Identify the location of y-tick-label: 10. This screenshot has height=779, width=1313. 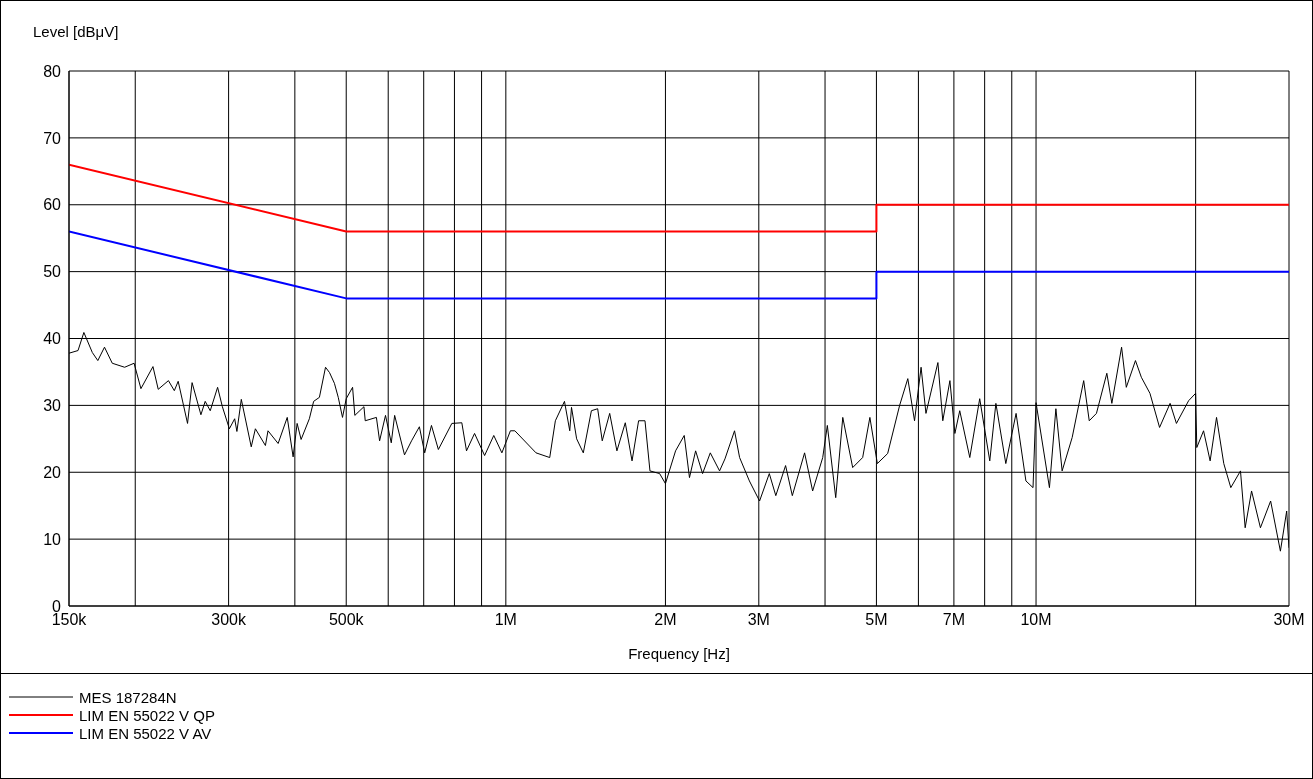
(52, 539).